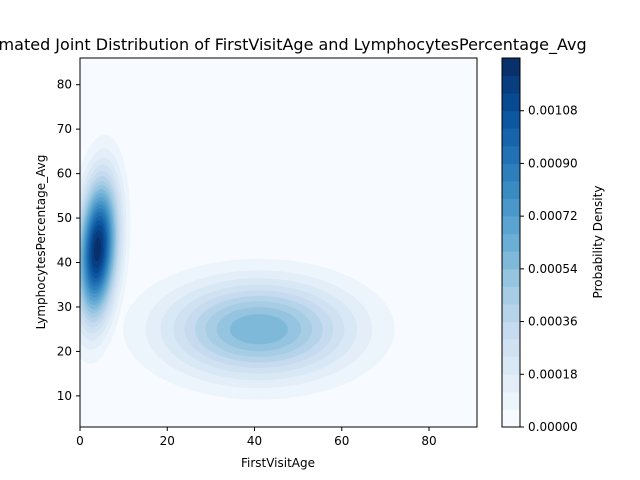 This screenshot has height=480, width=640. I want to click on y-axis-label: LymphocytesPercentage_Avg, so click(41, 242).